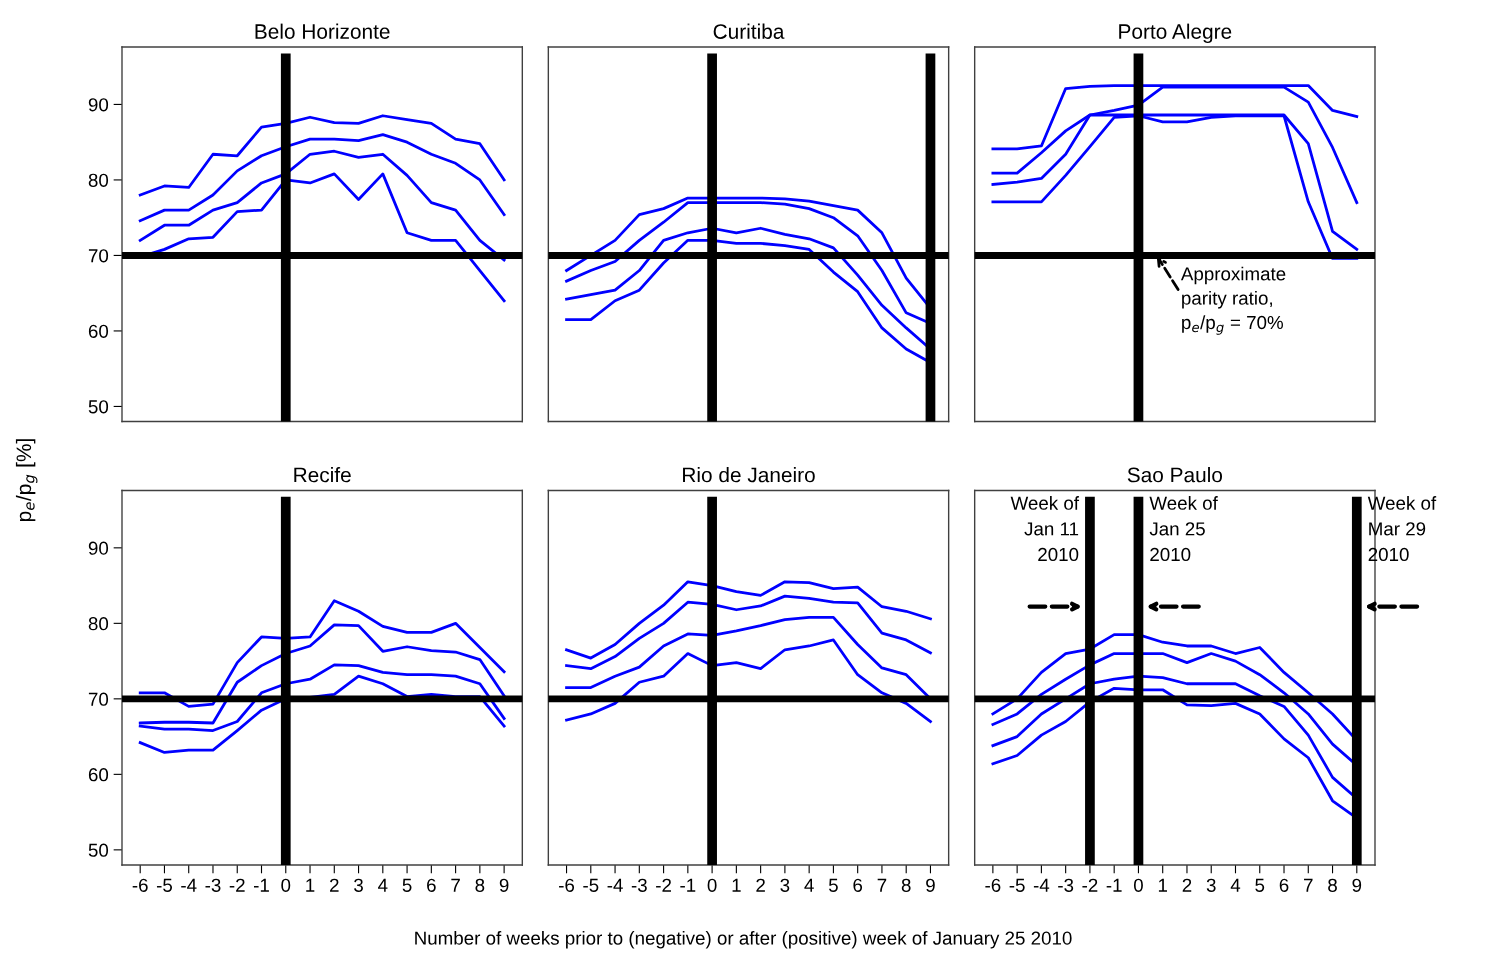  What do you see at coordinates (1045, 529) in the screenshot?
I see `ref-line-label: Week of Jan 11 2010` at bounding box center [1045, 529].